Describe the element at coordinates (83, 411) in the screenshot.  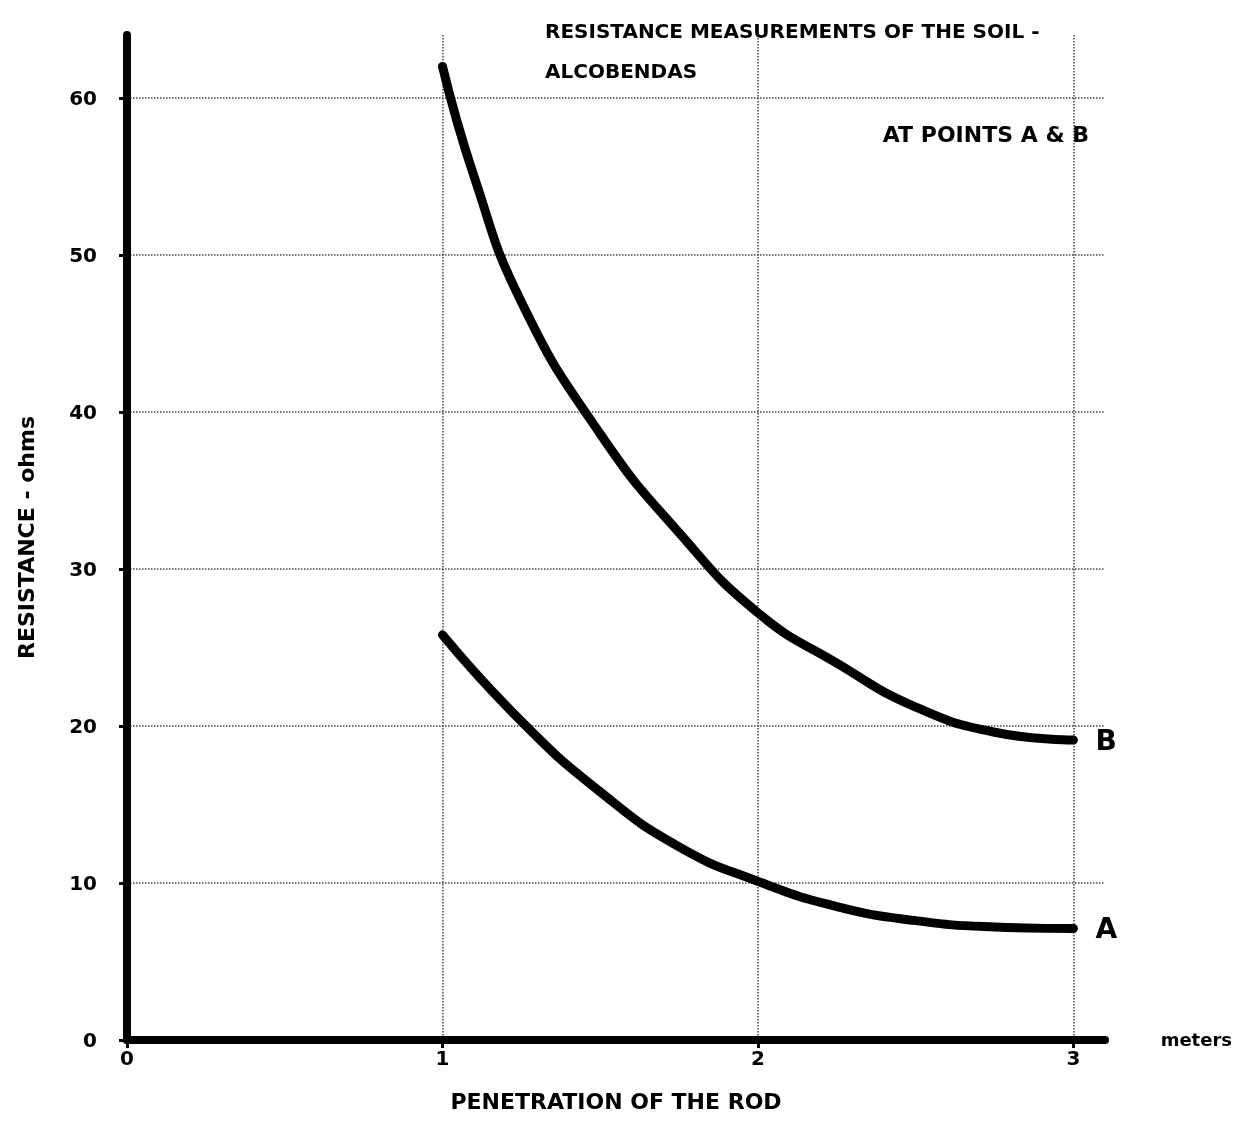
I see `y-tick-label: 40` at that location.